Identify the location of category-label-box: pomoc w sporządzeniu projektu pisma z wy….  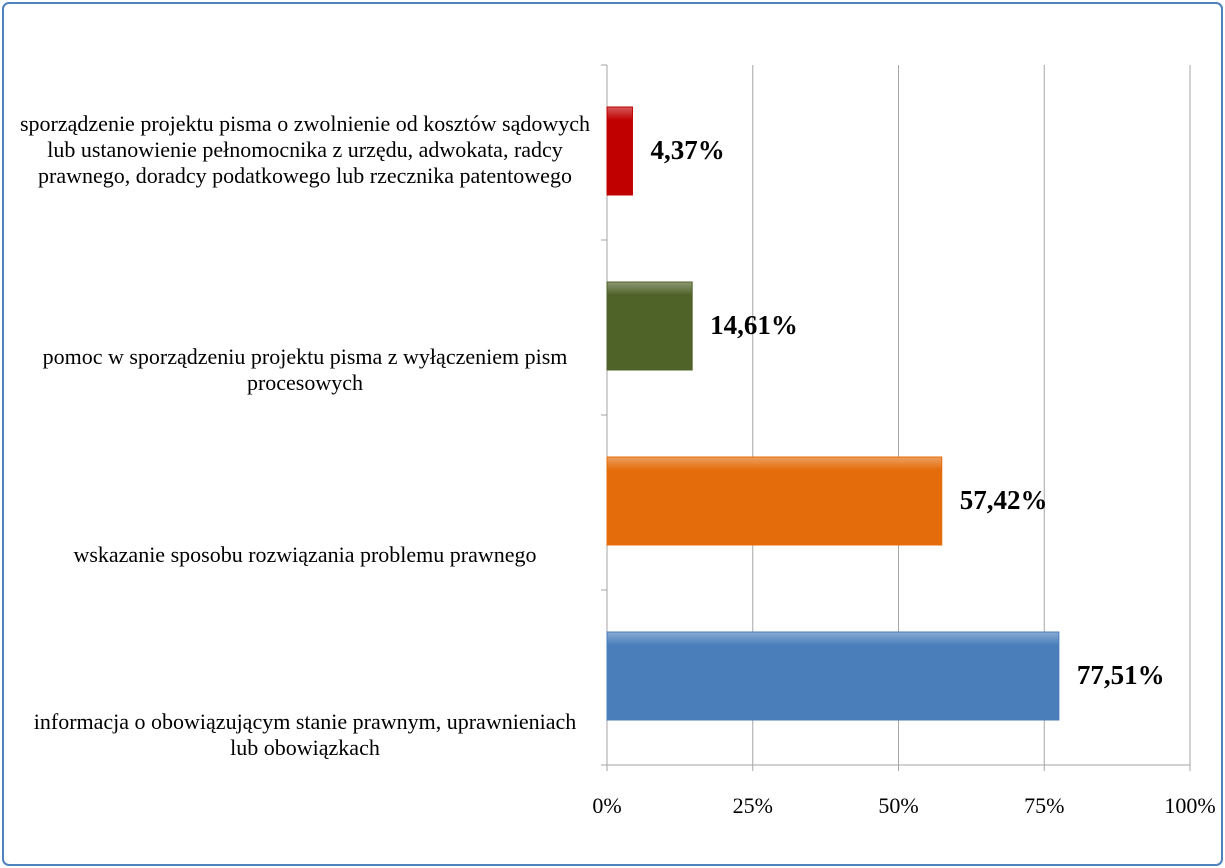
(305, 369).